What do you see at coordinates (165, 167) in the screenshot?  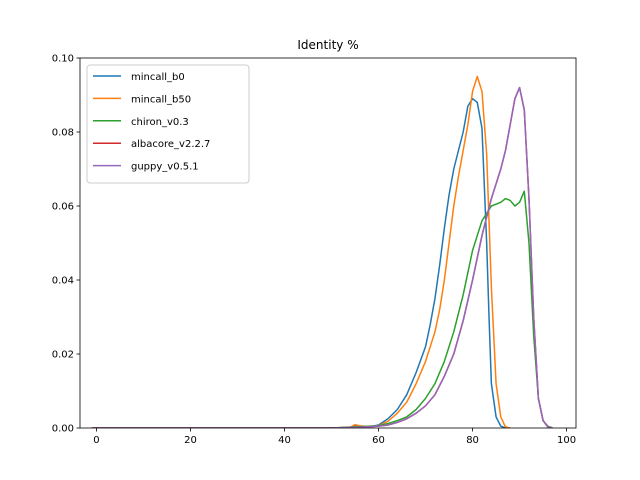 I see `legend-label-4: guppy_v0.5.1` at bounding box center [165, 167].